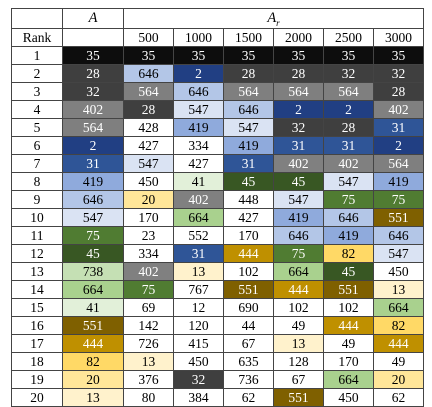 Image resolution: width=432 pixels, height=407 pixels. Describe the element at coordinates (217, 253) in the screenshot. I see `table-row: 12 45 334 31 444 75 82 547` at that location.